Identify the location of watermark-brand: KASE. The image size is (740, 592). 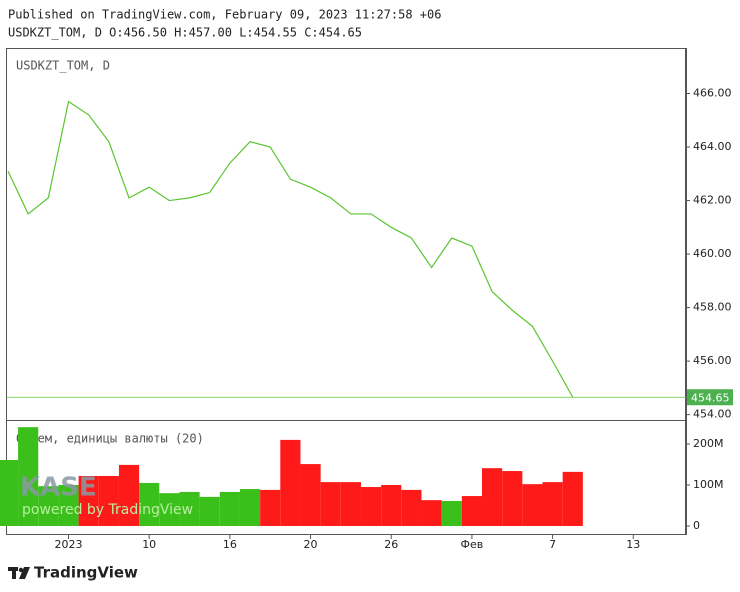
(58, 488).